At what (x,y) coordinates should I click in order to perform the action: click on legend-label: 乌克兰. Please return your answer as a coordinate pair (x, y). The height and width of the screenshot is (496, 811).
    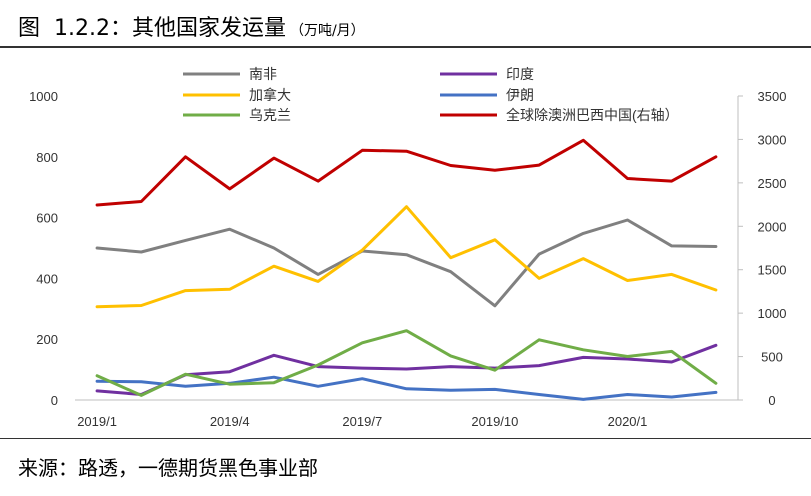
    Looking at the image, I should click on (270, 115).